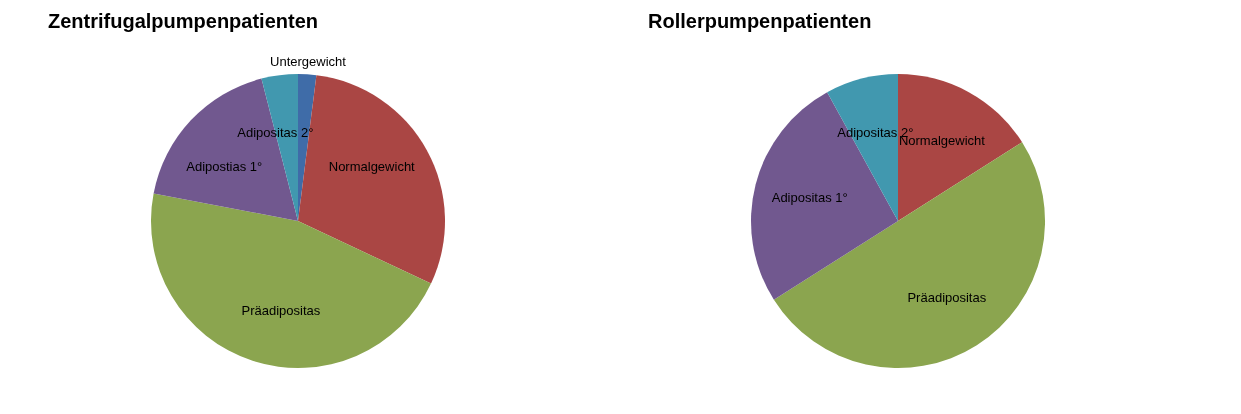 This screenshot has height=414, width=1241. What do you see at coordinates (224, 167) in the screenshot?
I see `slice-label: Adipostias 1°` at bounding box center [224, 167].